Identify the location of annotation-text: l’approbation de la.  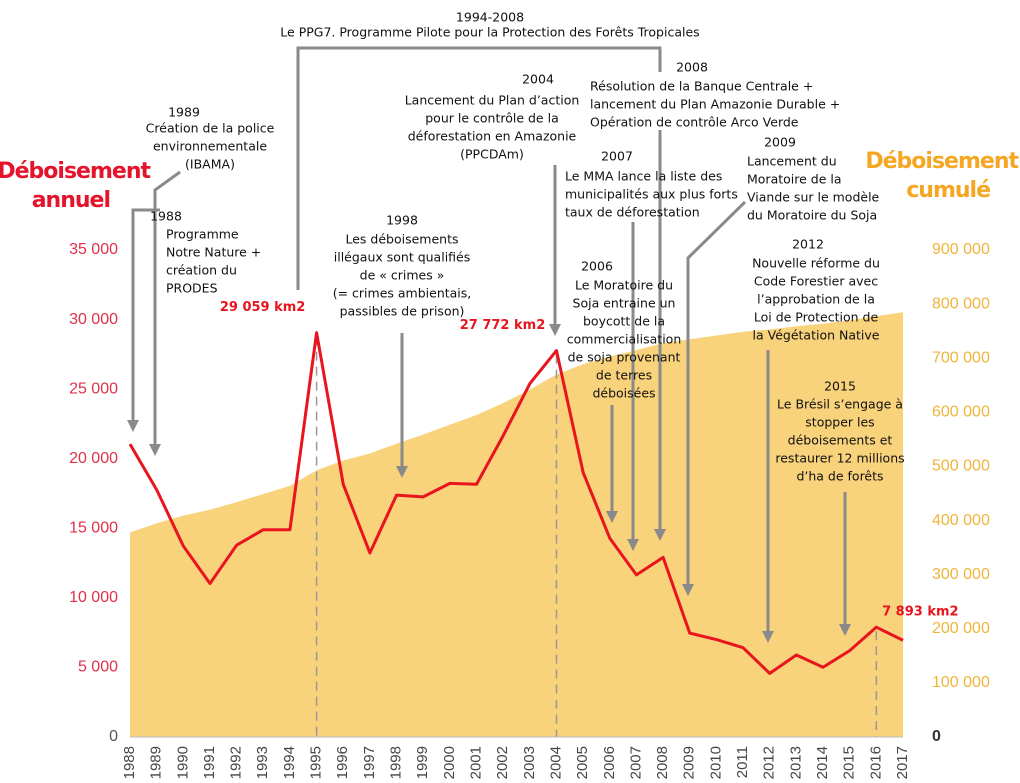
(816, 299).